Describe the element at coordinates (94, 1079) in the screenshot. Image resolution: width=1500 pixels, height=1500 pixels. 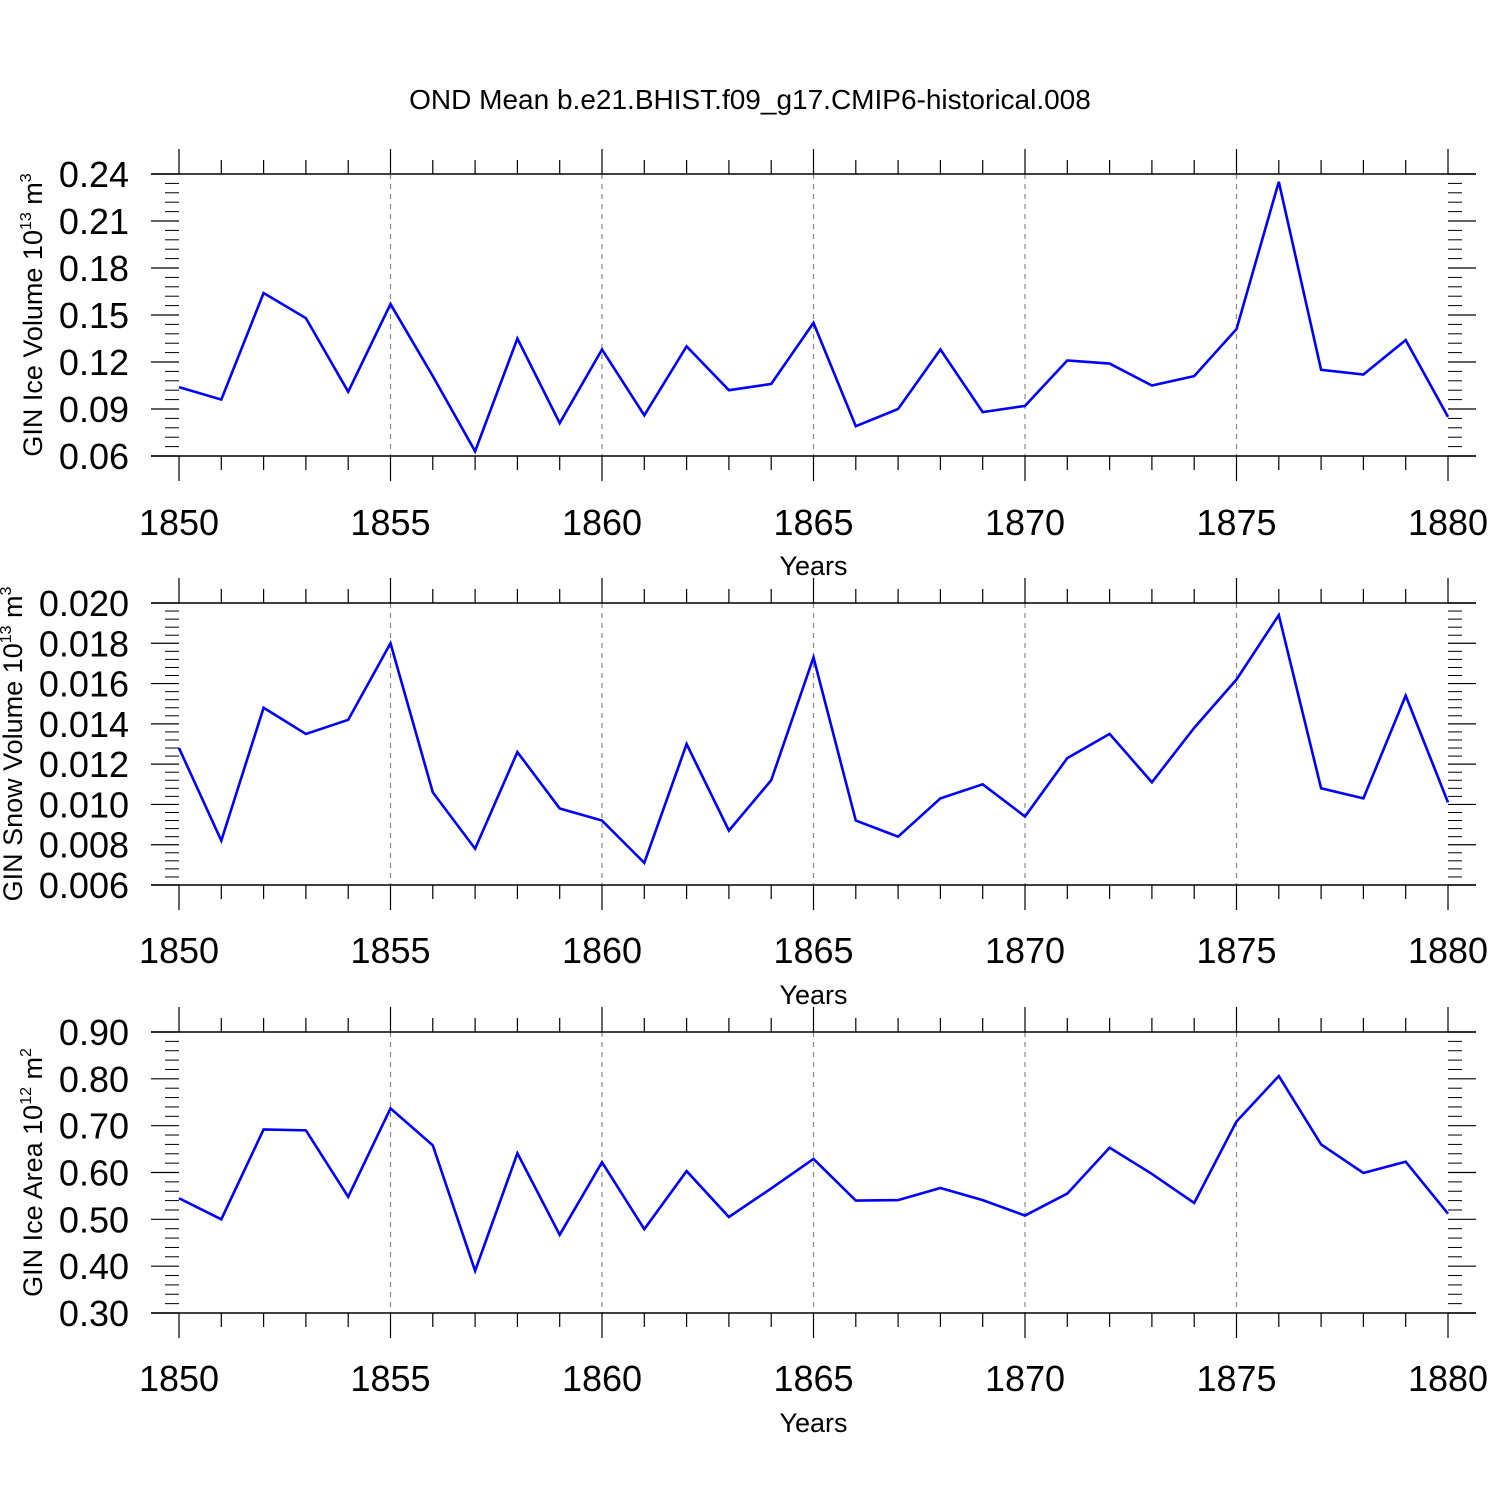
I see `y-tick-label: 0.80` at that location.